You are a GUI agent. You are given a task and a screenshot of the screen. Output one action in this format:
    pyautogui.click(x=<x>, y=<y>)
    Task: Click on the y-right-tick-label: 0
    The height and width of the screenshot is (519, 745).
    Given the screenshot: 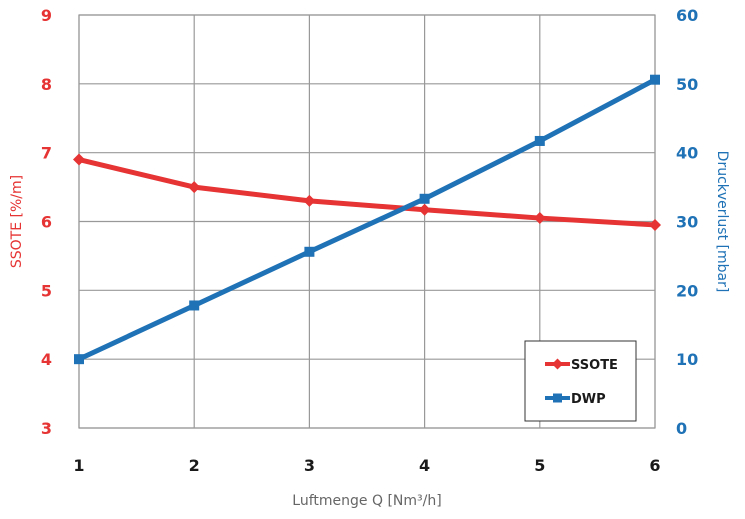 What is the action you would take?
    pyautogui.click(x=681, y=428)
    